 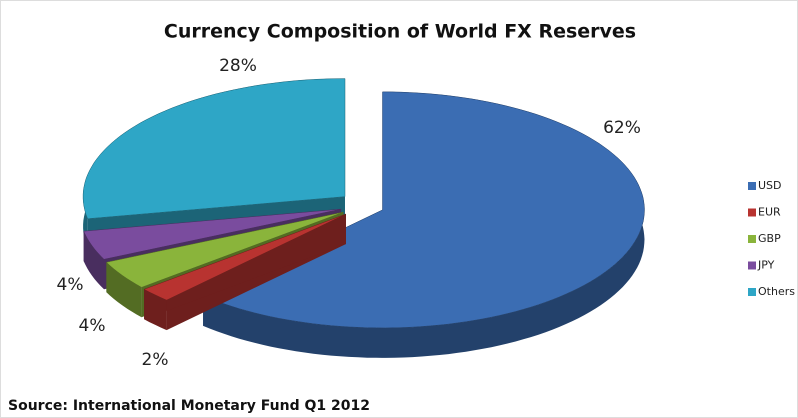 What do you see at coordinates (238, 66) in the screenshot?
I see `data-label: 28%` at bounding box center [238, 66].